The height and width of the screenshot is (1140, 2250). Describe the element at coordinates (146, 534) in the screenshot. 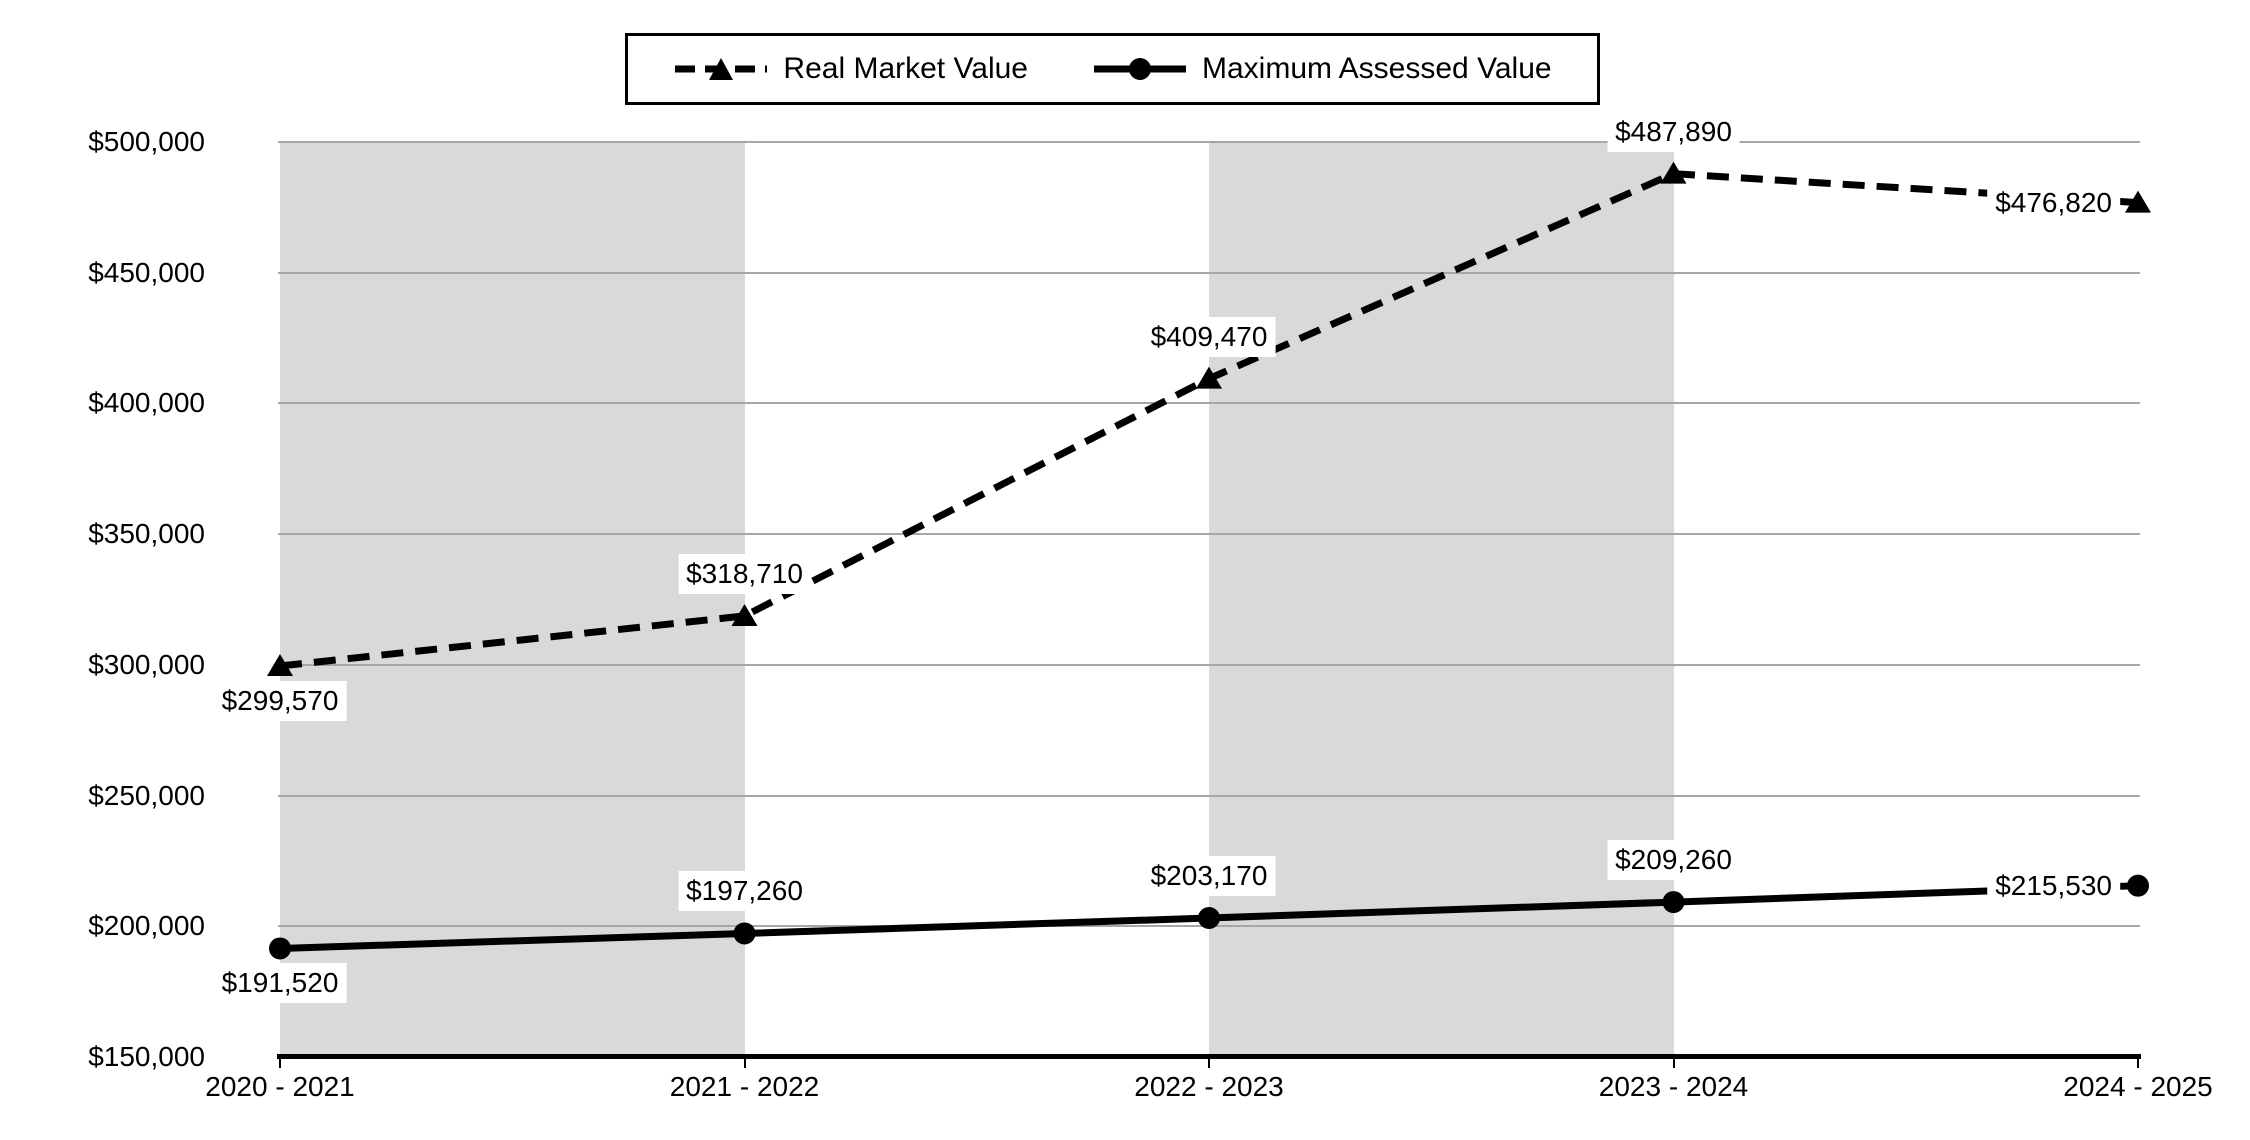

I see `y-axis-tick-label: $350,000` at that location.